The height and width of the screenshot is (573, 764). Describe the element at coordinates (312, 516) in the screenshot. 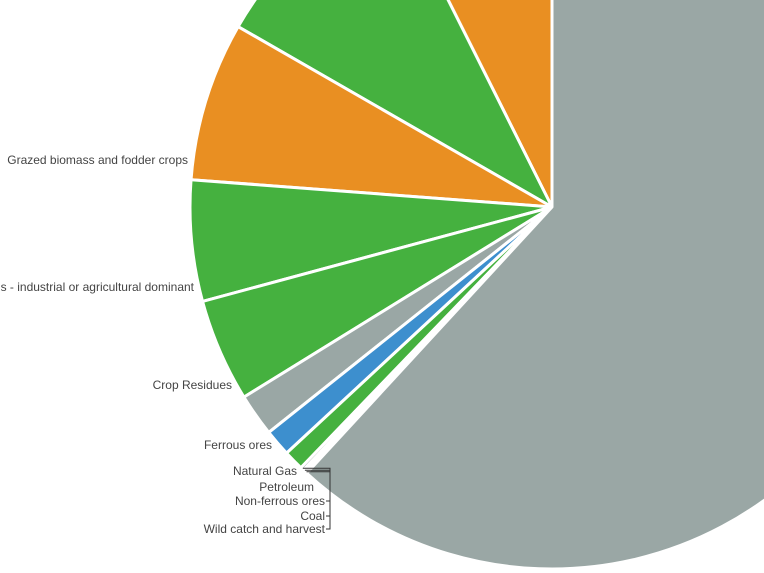

I see `slice-label-coal: Coal` at that location.